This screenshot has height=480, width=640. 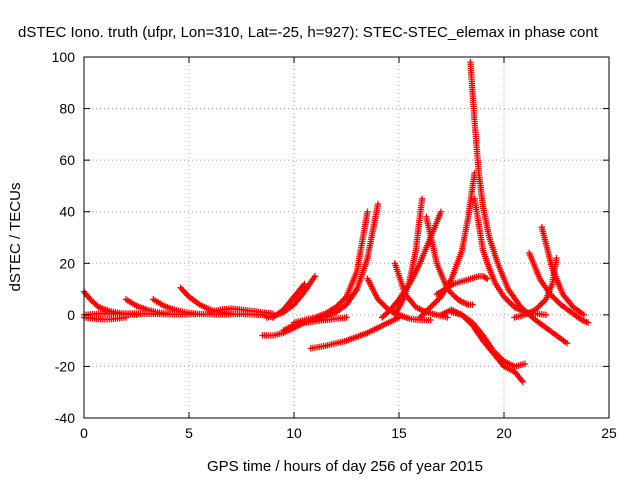 I want to click on y-tick-label: 80, so click(x=67, y=109).